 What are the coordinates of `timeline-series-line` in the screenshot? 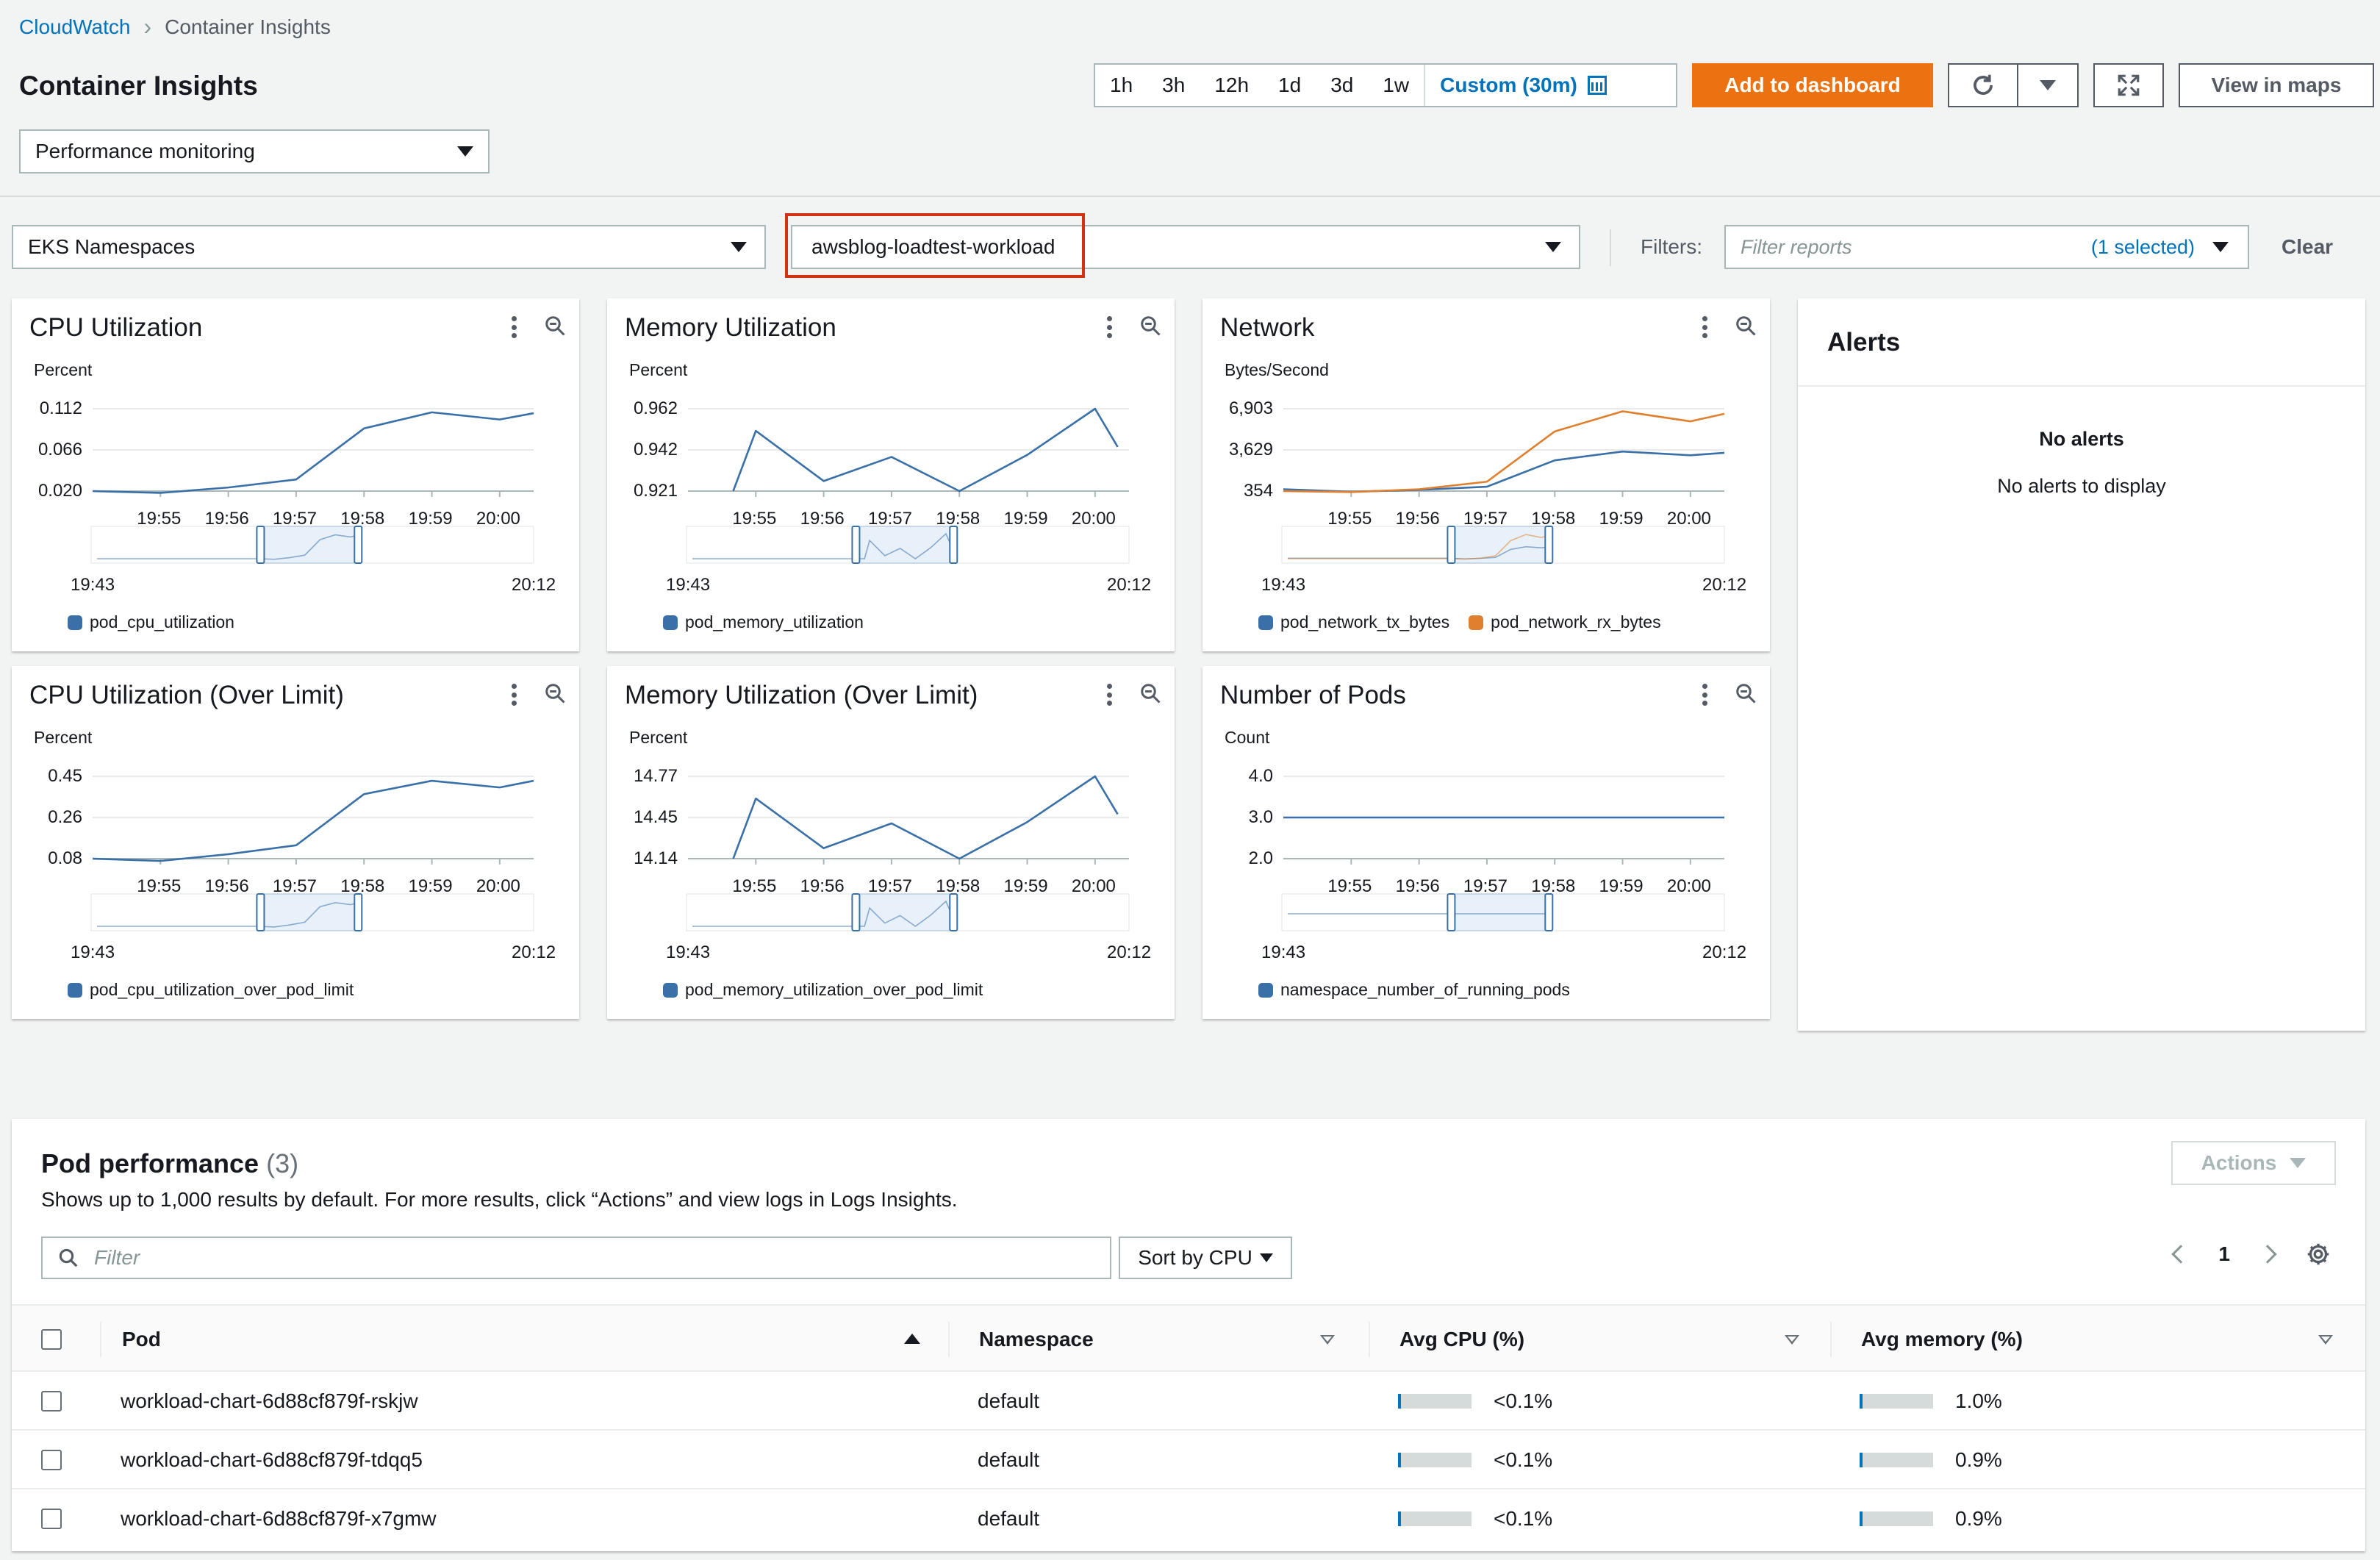 It's located at (822, 913).